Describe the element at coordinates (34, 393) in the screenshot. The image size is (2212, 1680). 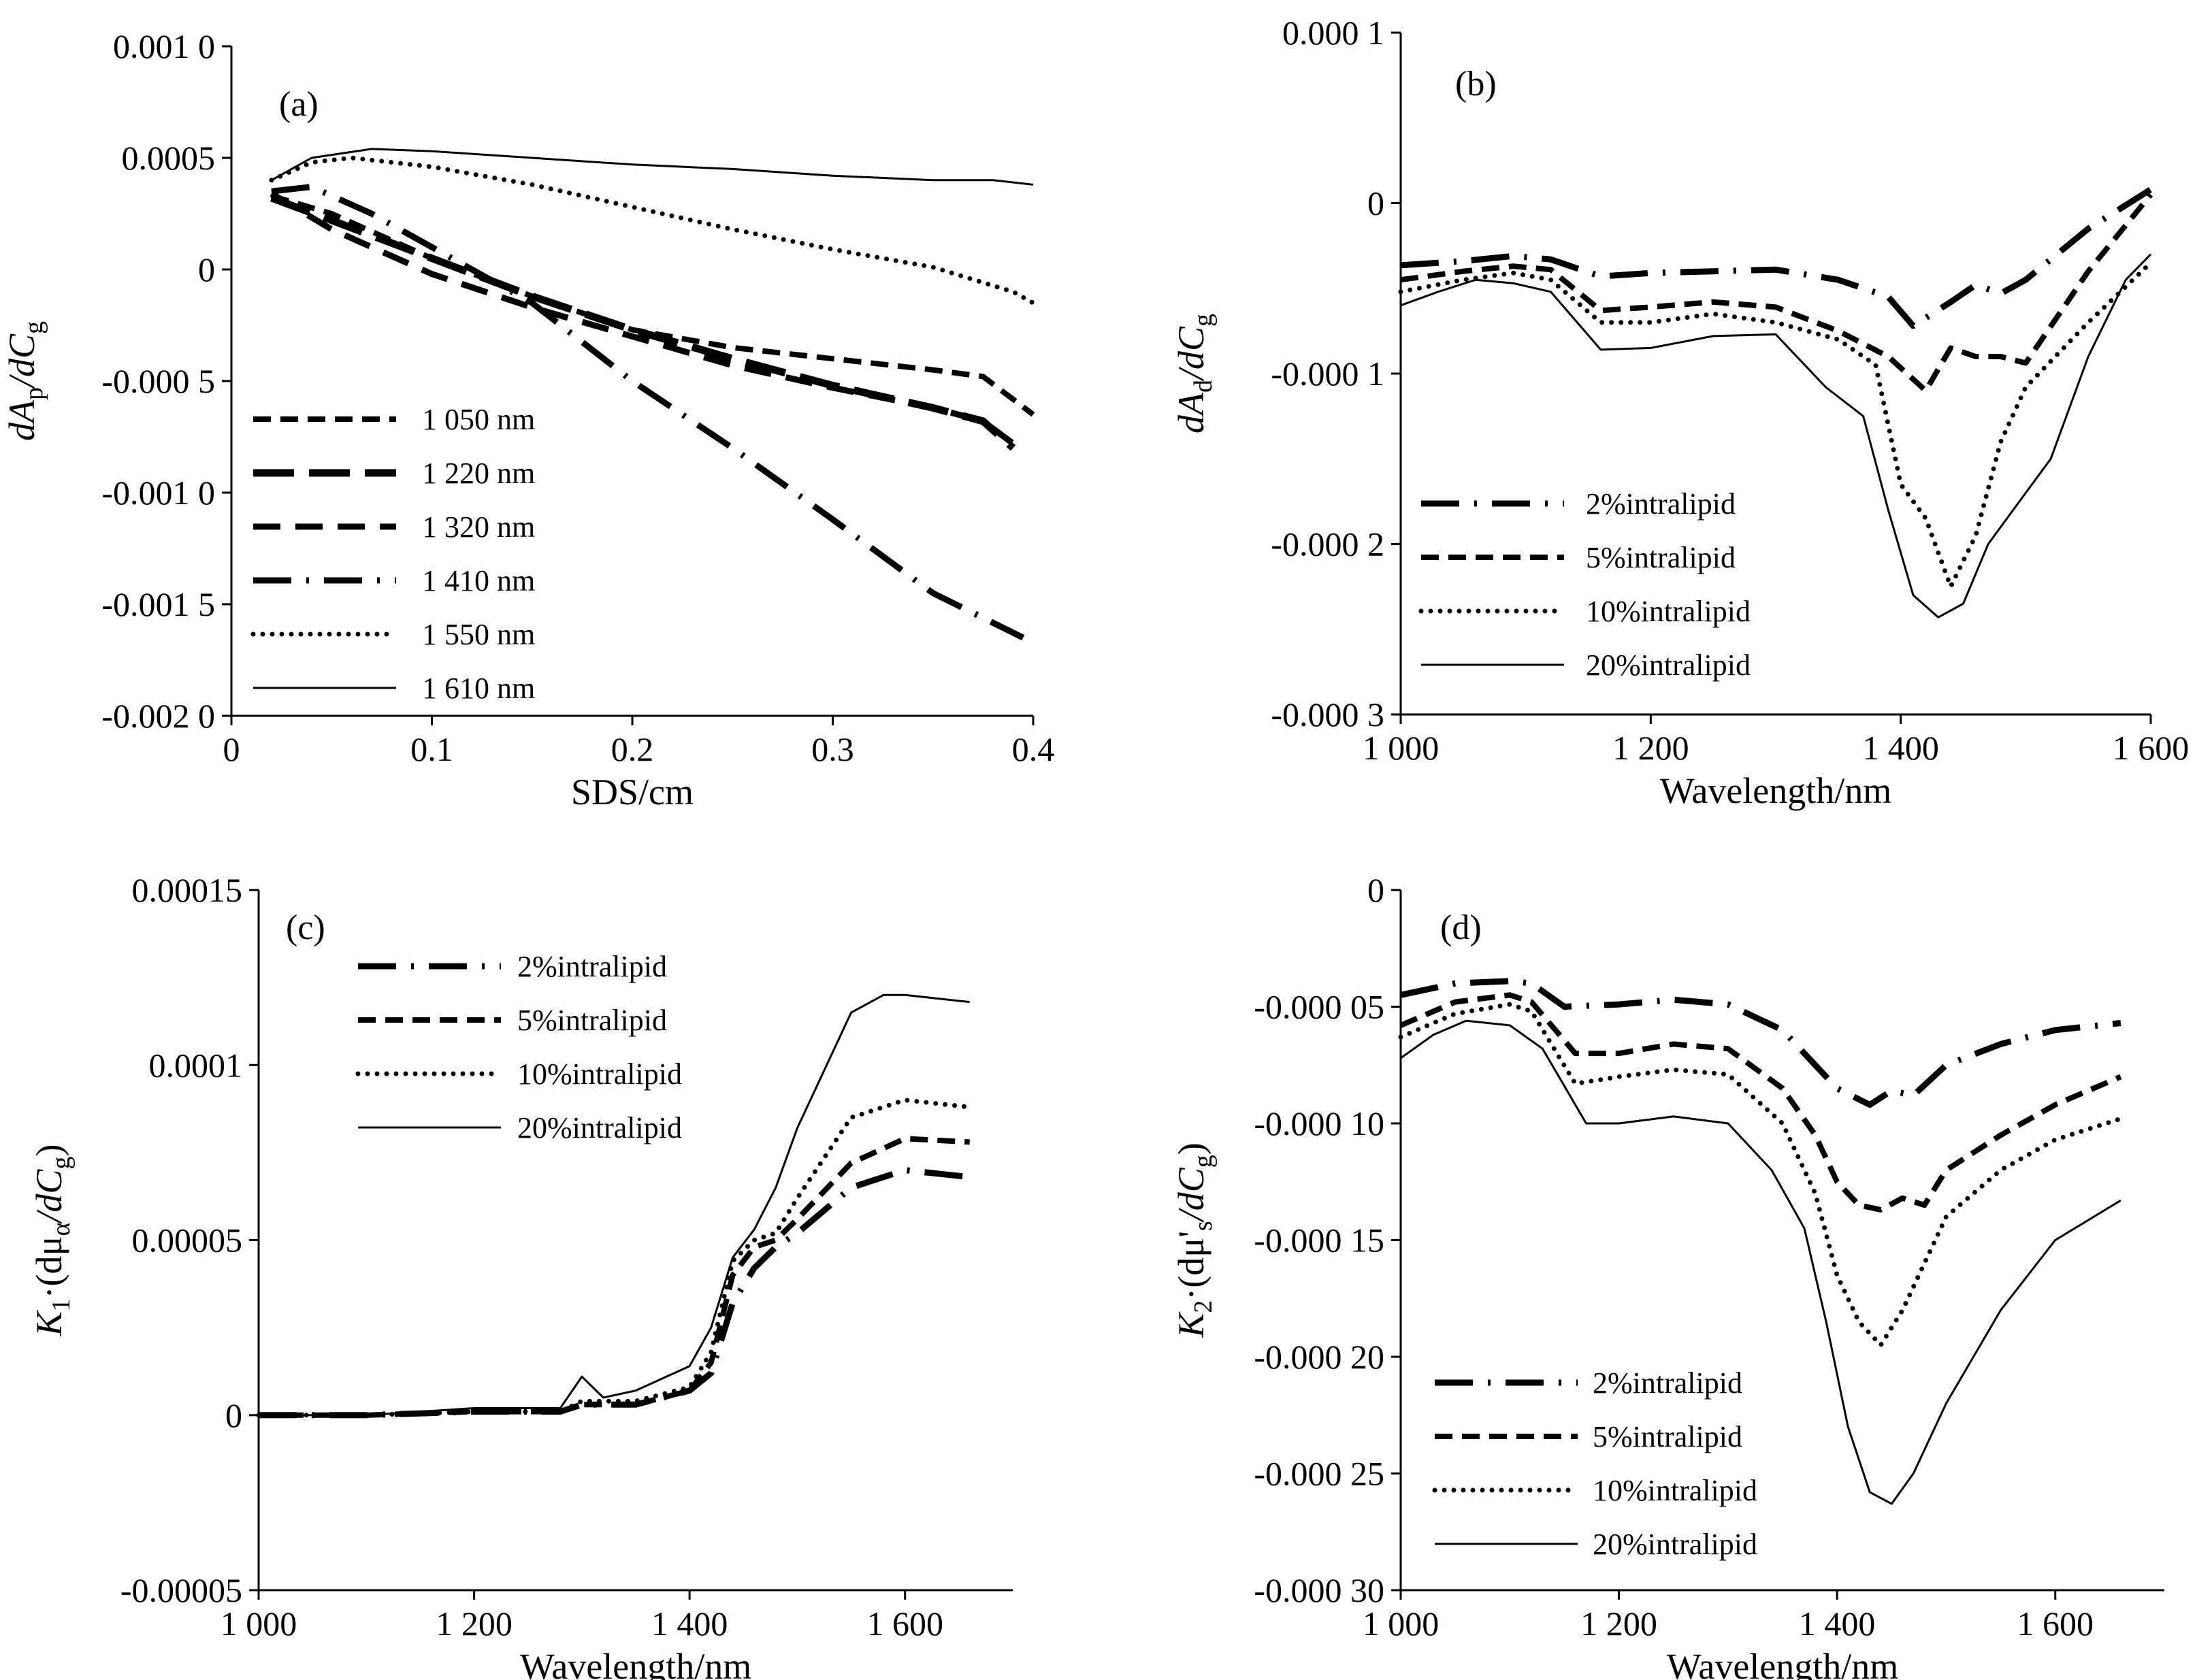
I see `y-axis-title-part: p` at that location.